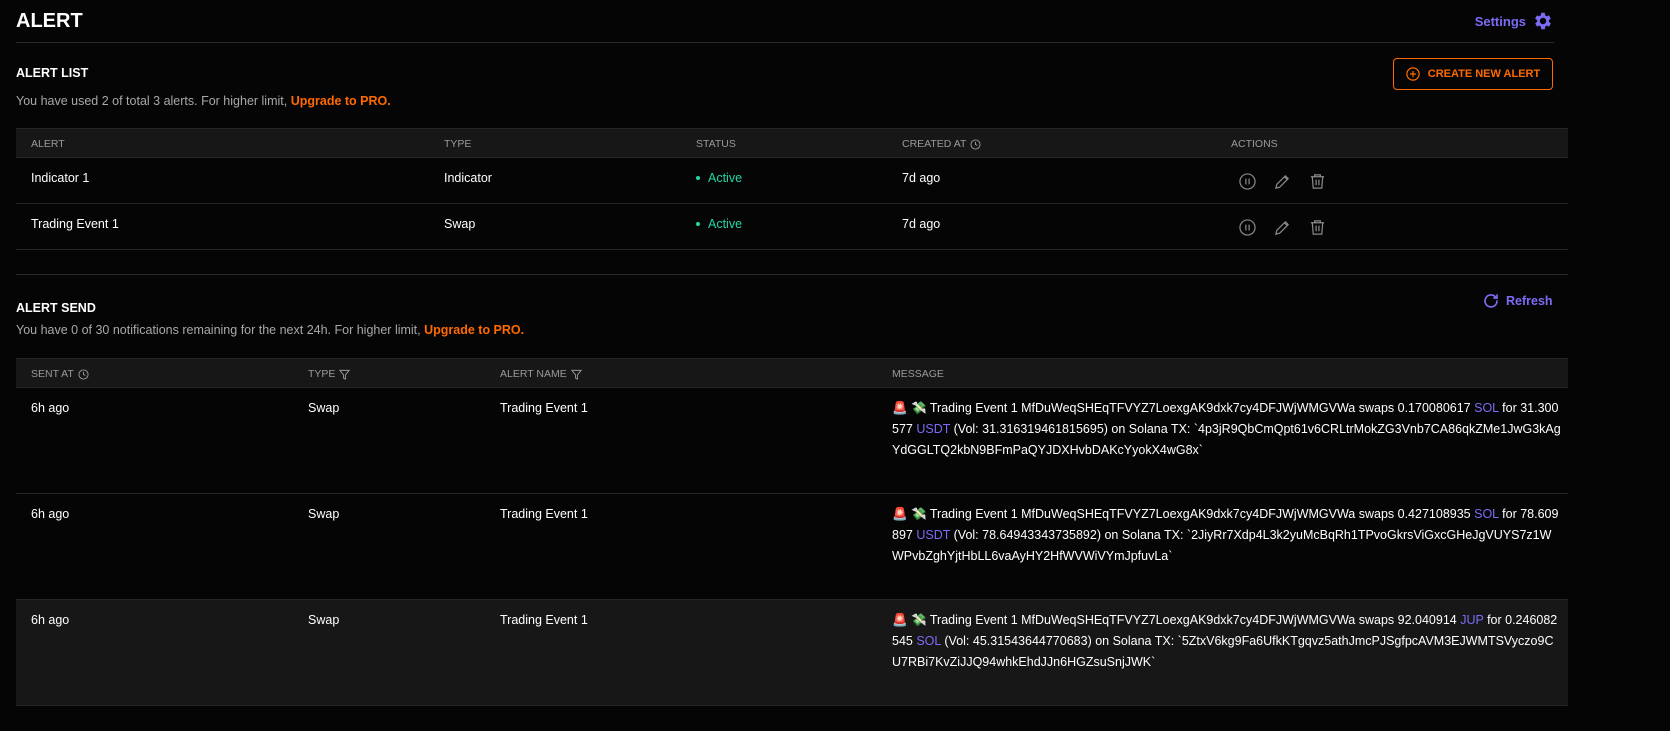  Describe the element at coordinates (785, 21) in the screenshot. I see `page-header: ALERT Settings` at that location.